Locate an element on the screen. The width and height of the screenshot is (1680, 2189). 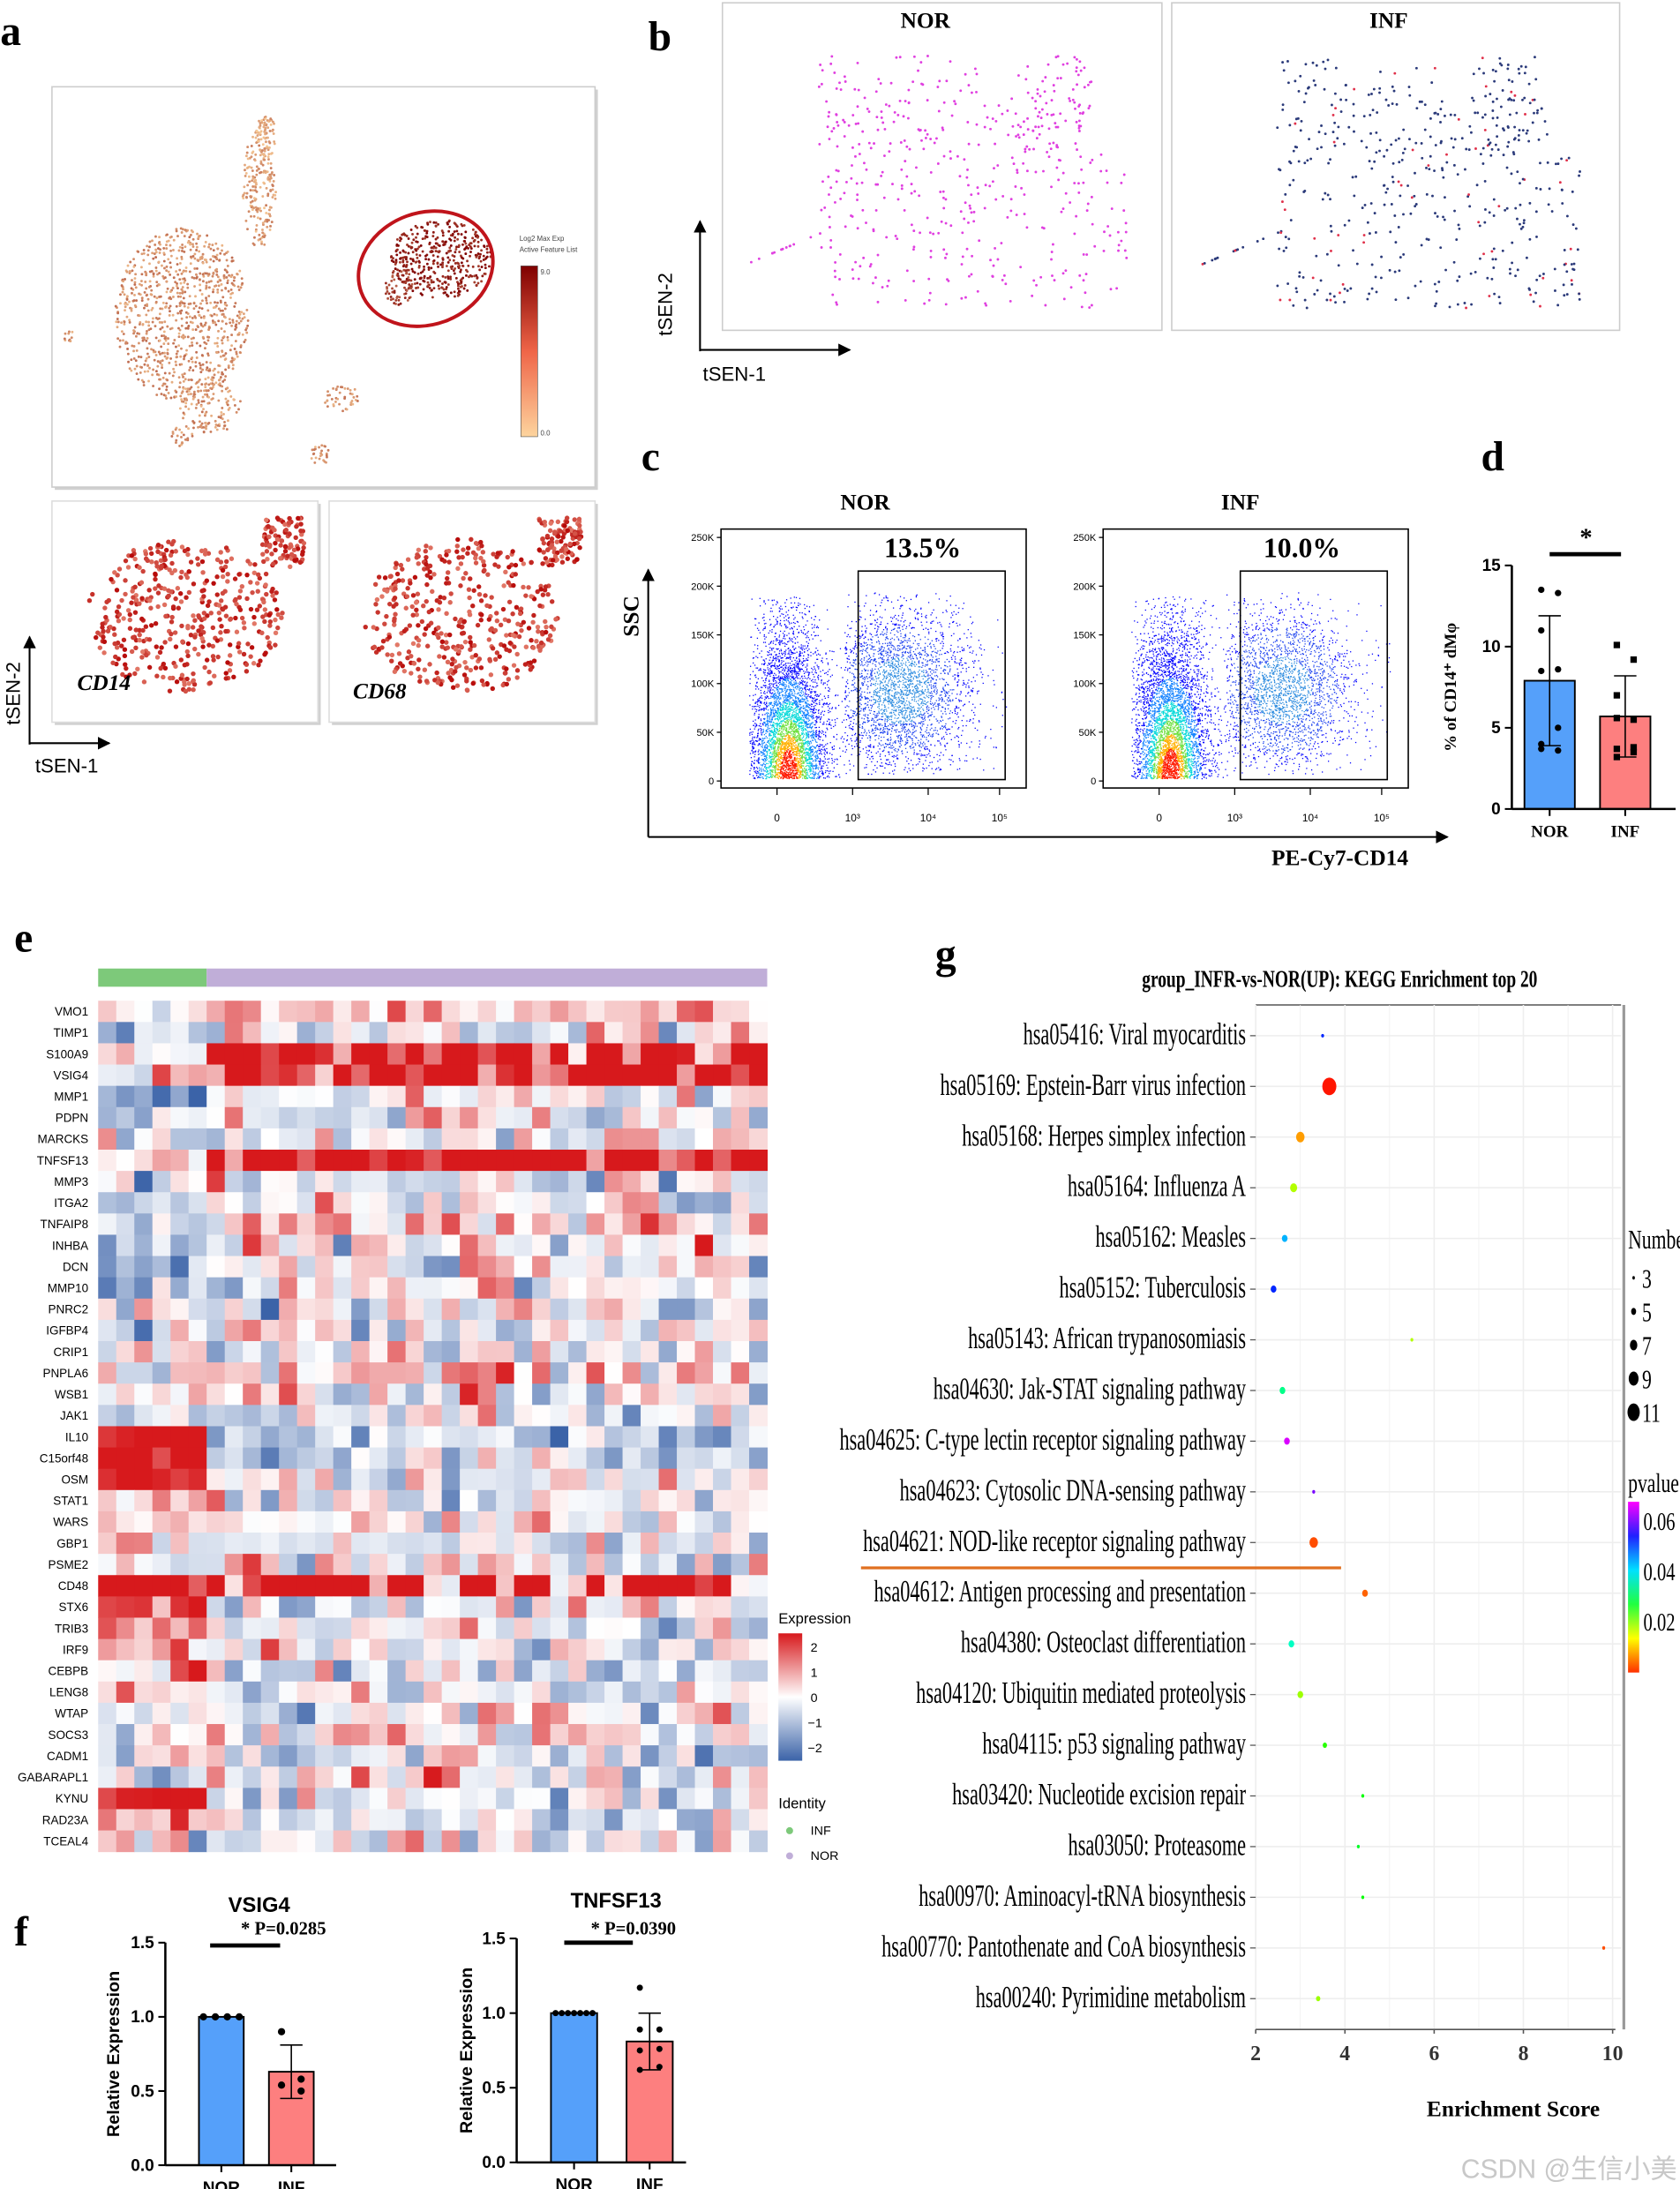
panel-b-tsne: NOR INF tSEN-2 tSEN-1 is located at coordinates (1137, 194).